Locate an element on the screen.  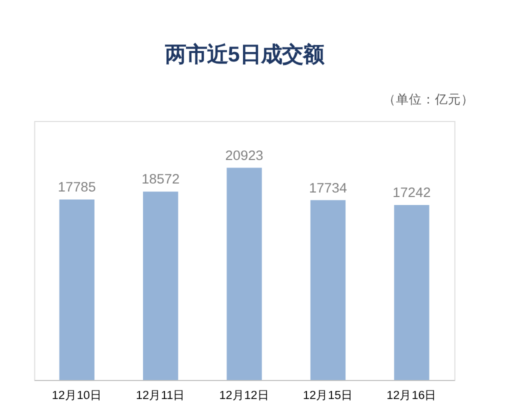
data-label: 20923 is located at coordinates (244, 155).